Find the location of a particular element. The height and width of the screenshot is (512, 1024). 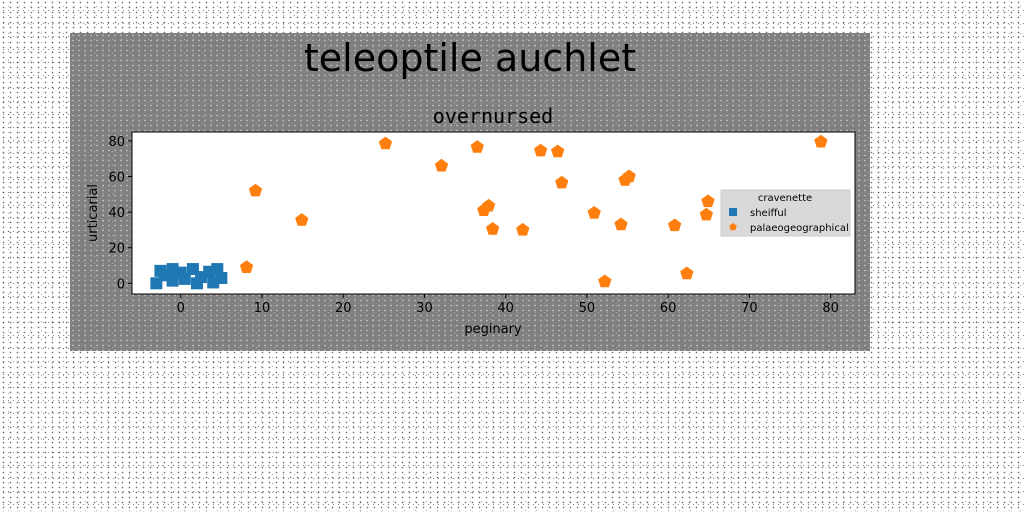

legend: cravenette sheifful palaeogeographical is located at coordinates (785, 213).